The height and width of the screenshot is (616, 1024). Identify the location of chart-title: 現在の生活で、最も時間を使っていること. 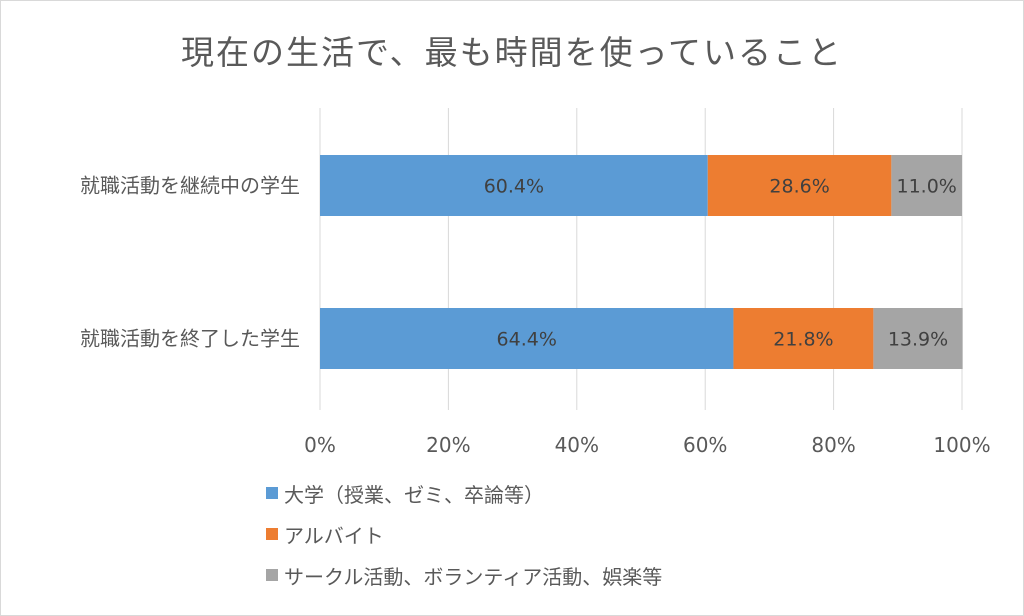
(512, 52).